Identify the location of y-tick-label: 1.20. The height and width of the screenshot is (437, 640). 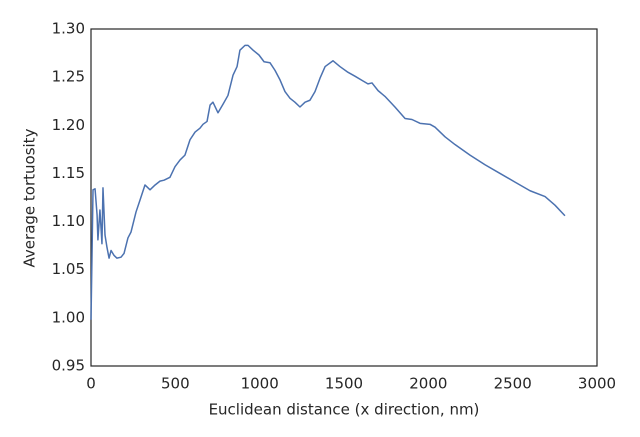
(68, 125).